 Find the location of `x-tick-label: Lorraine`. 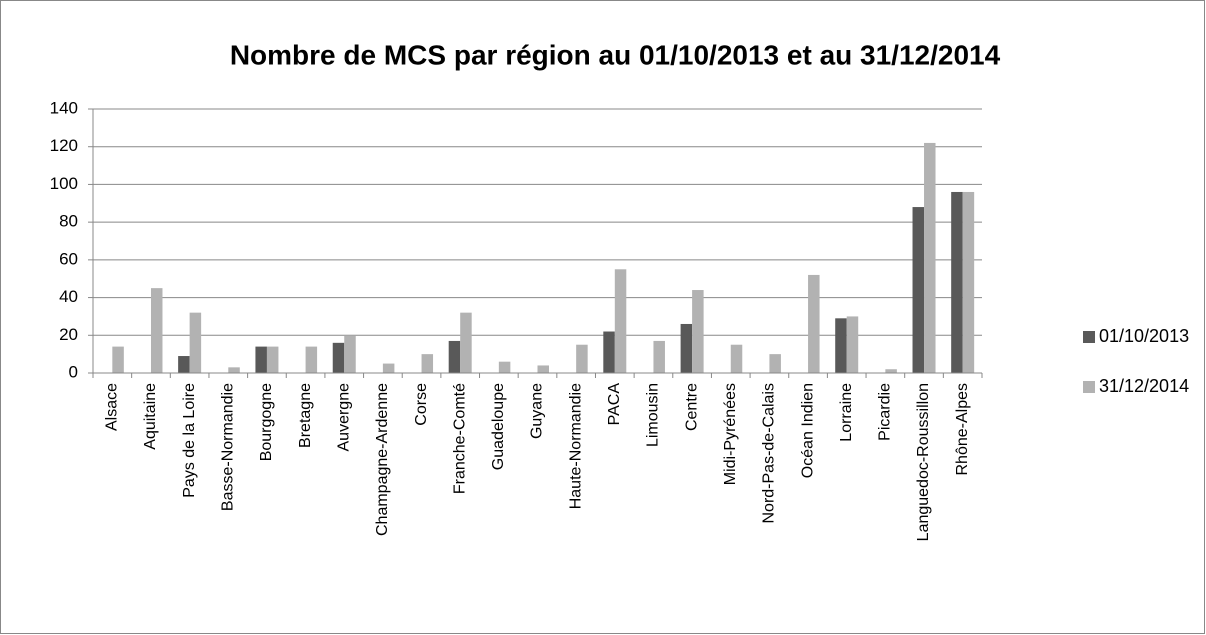

x-tick-label: Lorraine is located at coordinates (846, 412).